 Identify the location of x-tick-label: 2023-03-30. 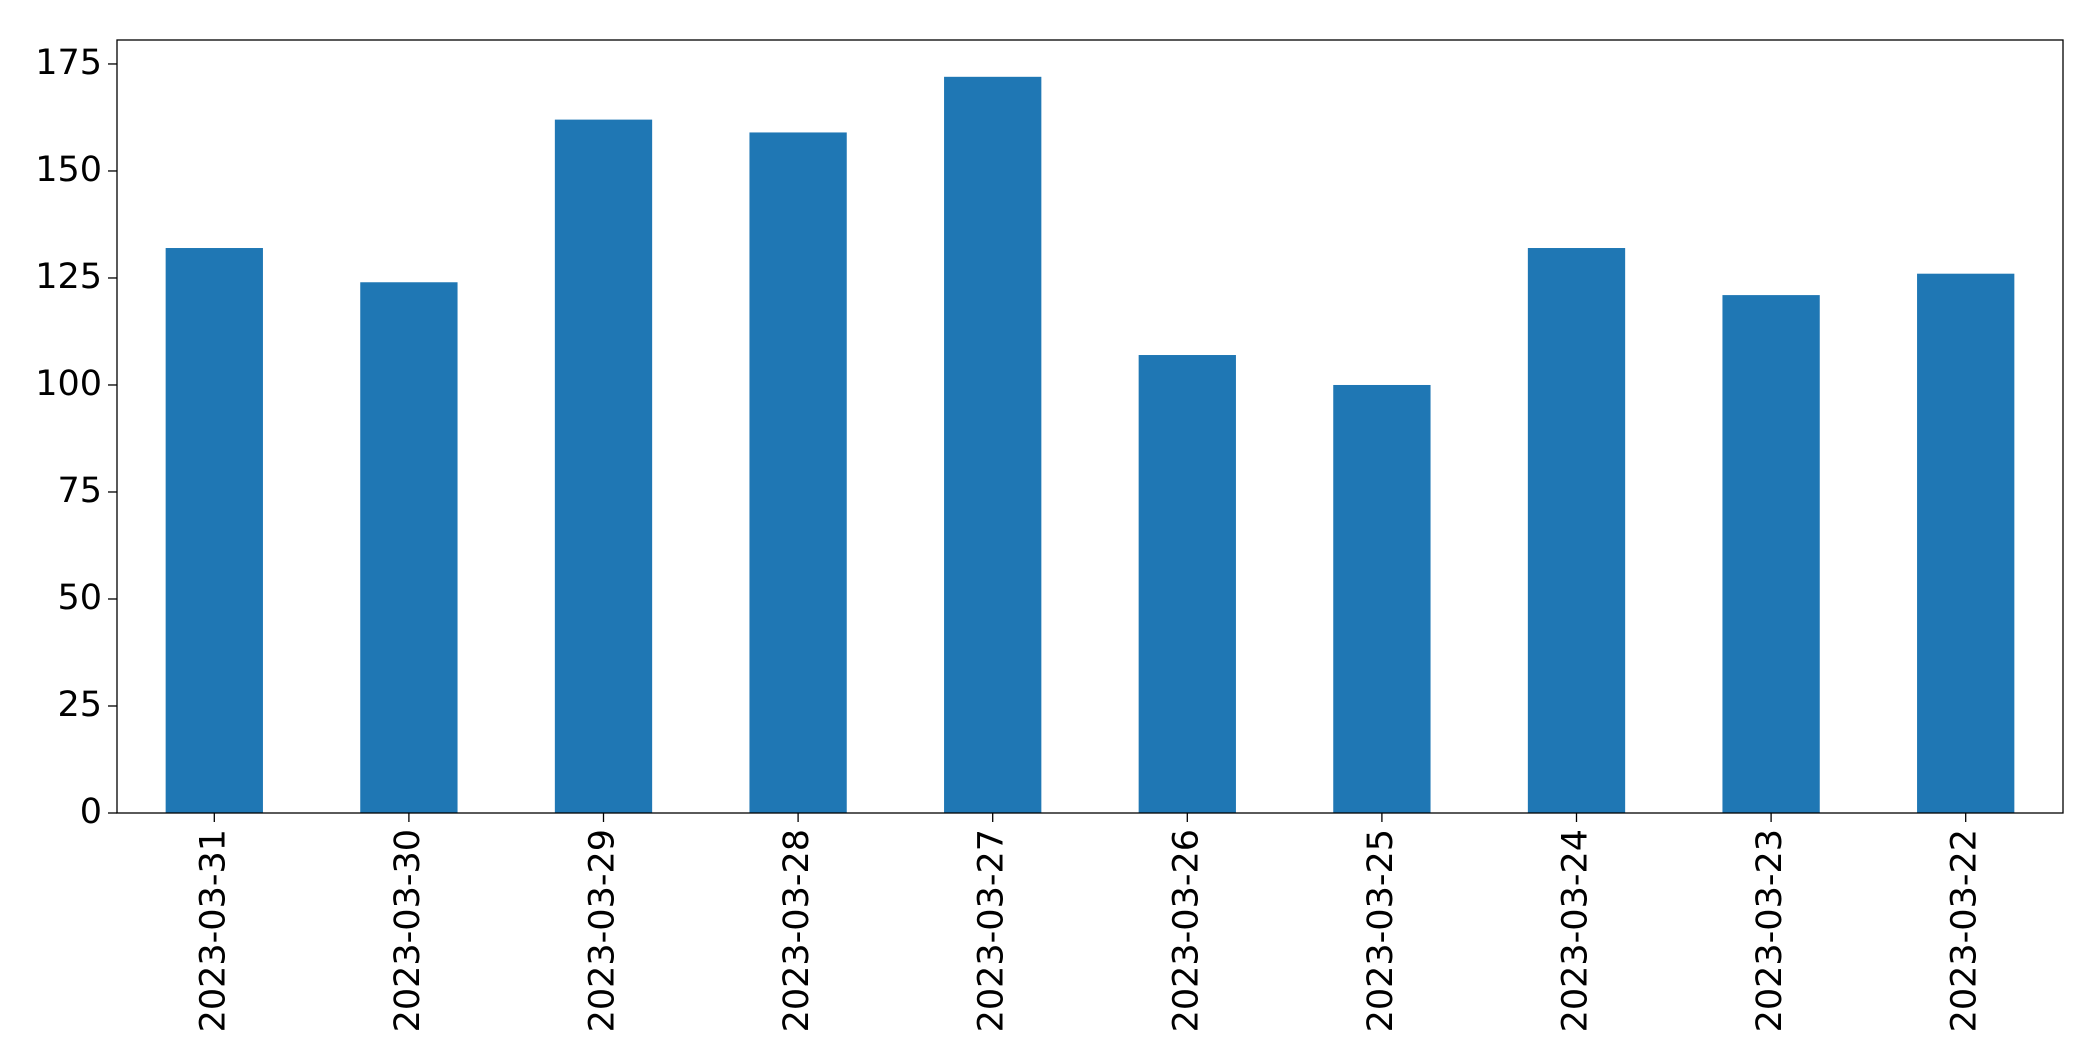
(408, 930).